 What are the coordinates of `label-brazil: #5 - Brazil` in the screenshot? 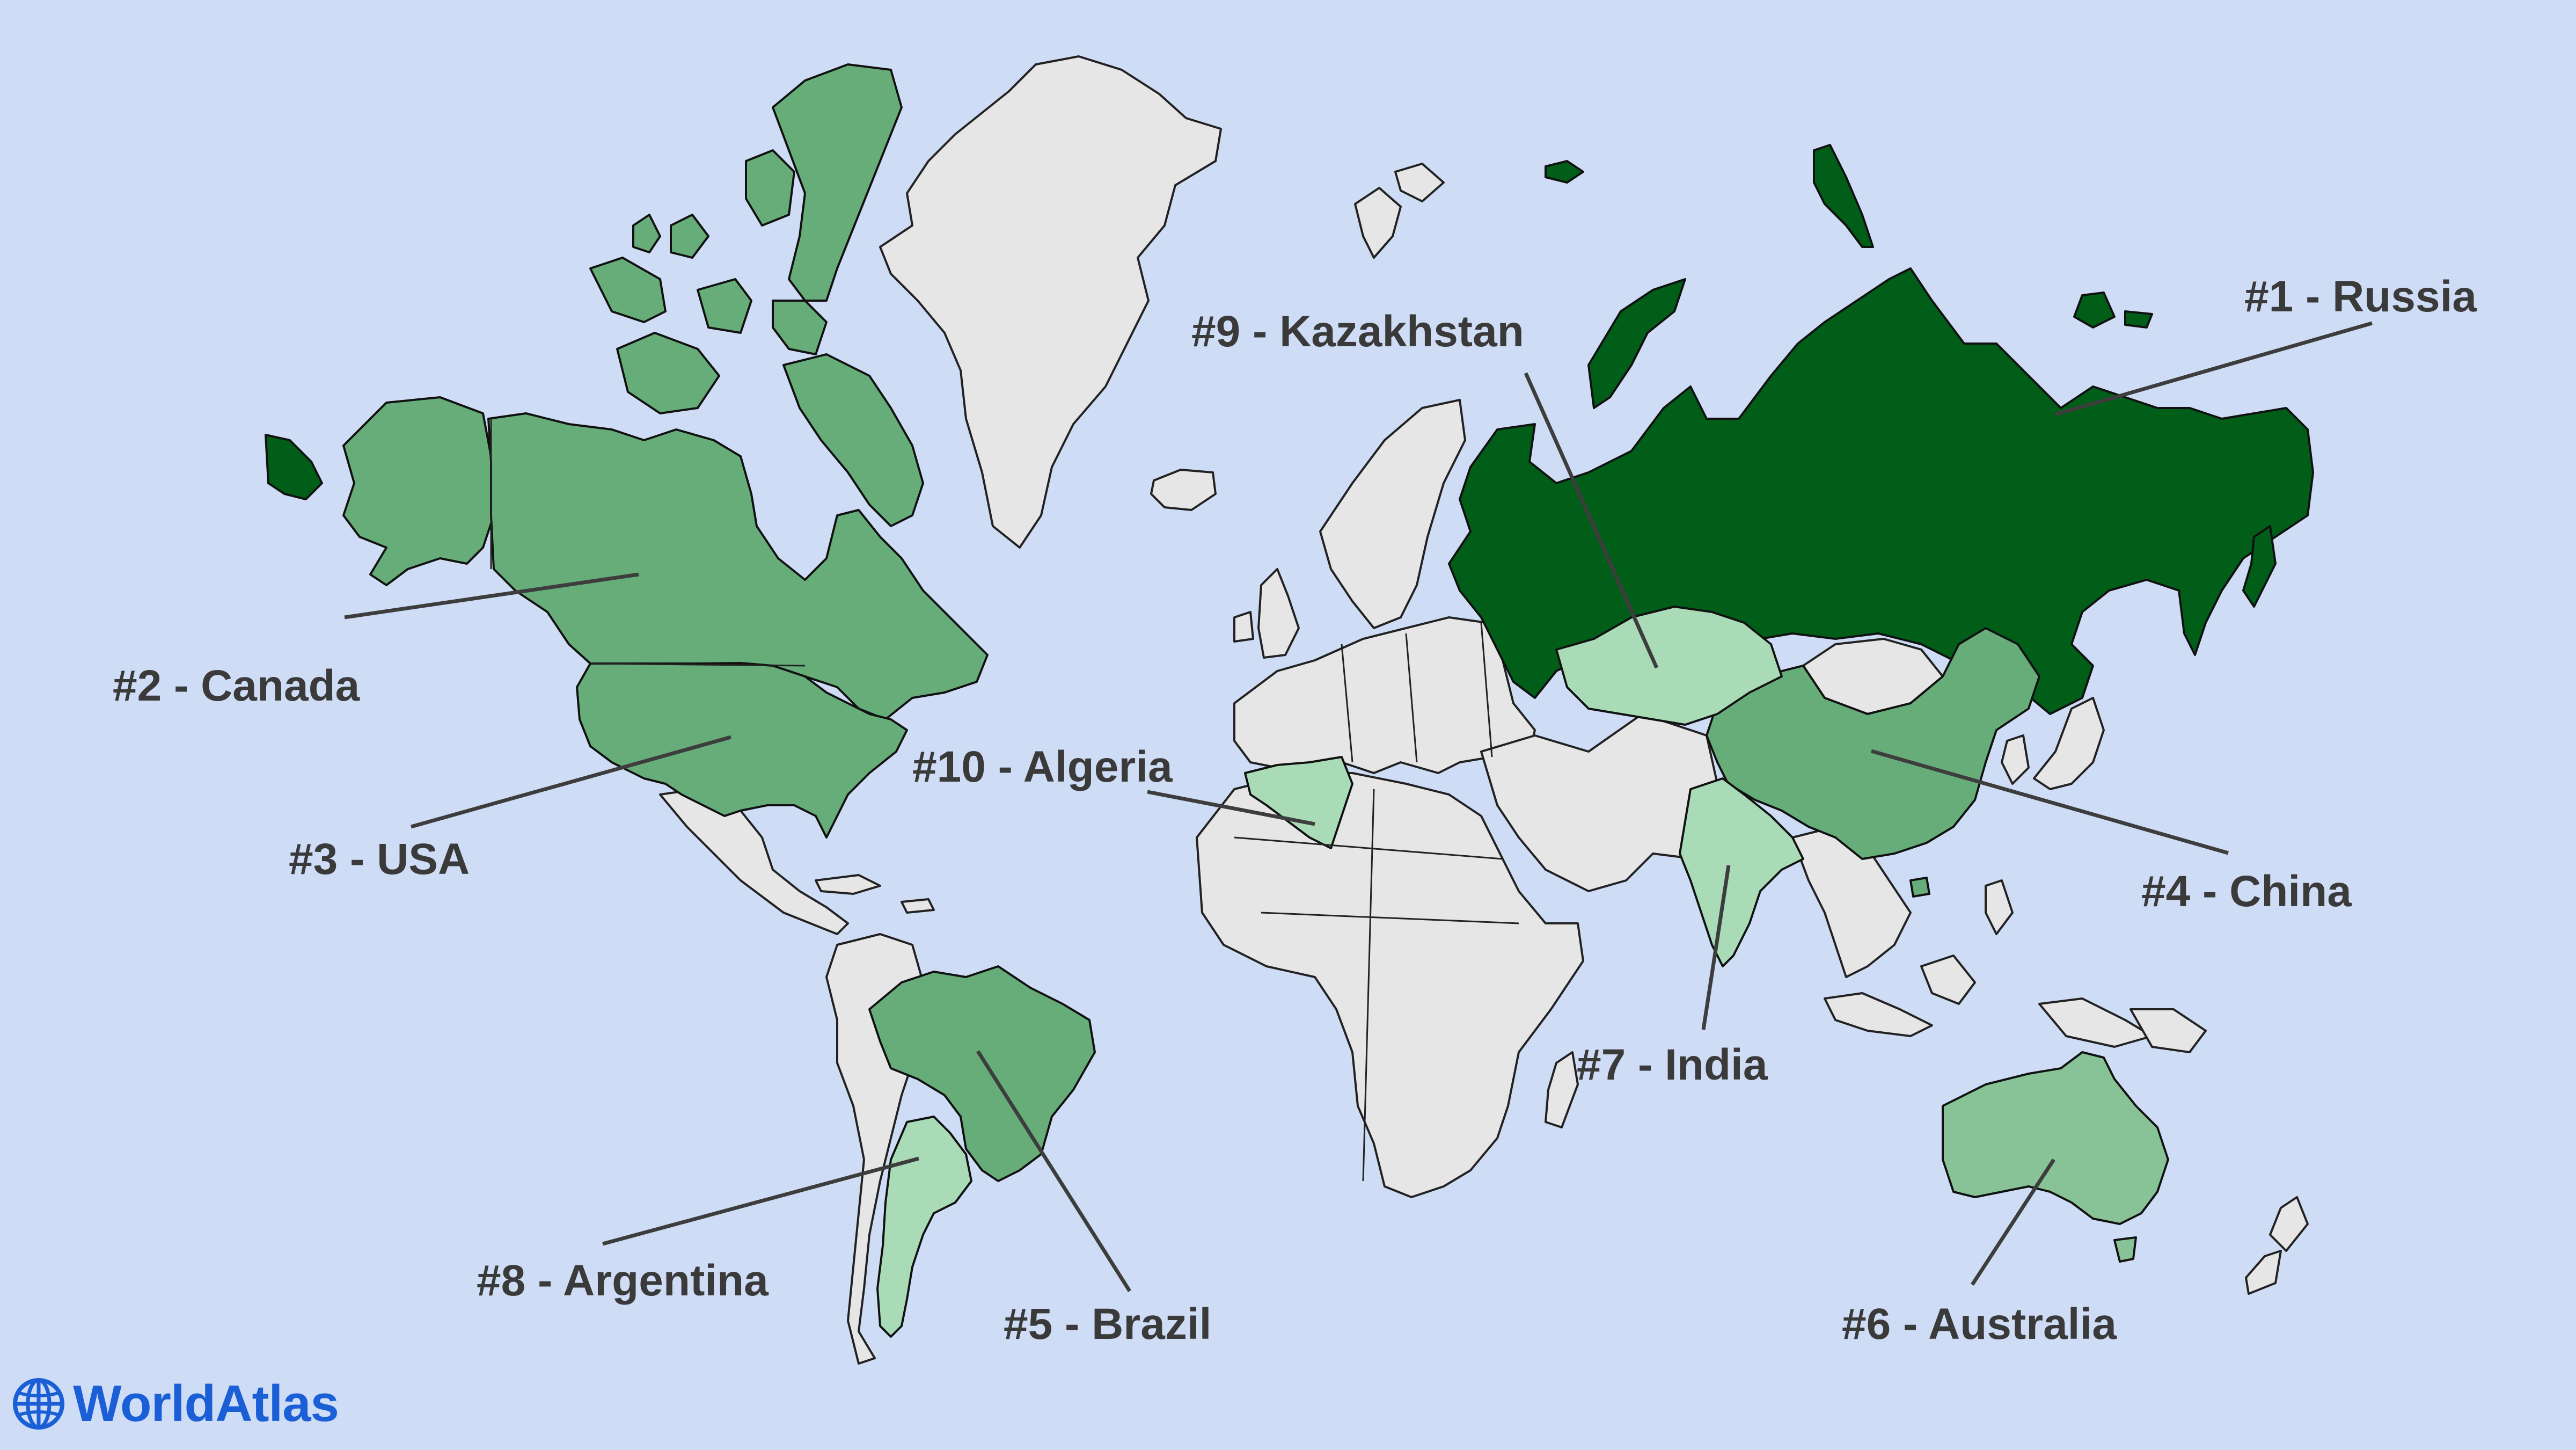 It's located at (1107, 1324).